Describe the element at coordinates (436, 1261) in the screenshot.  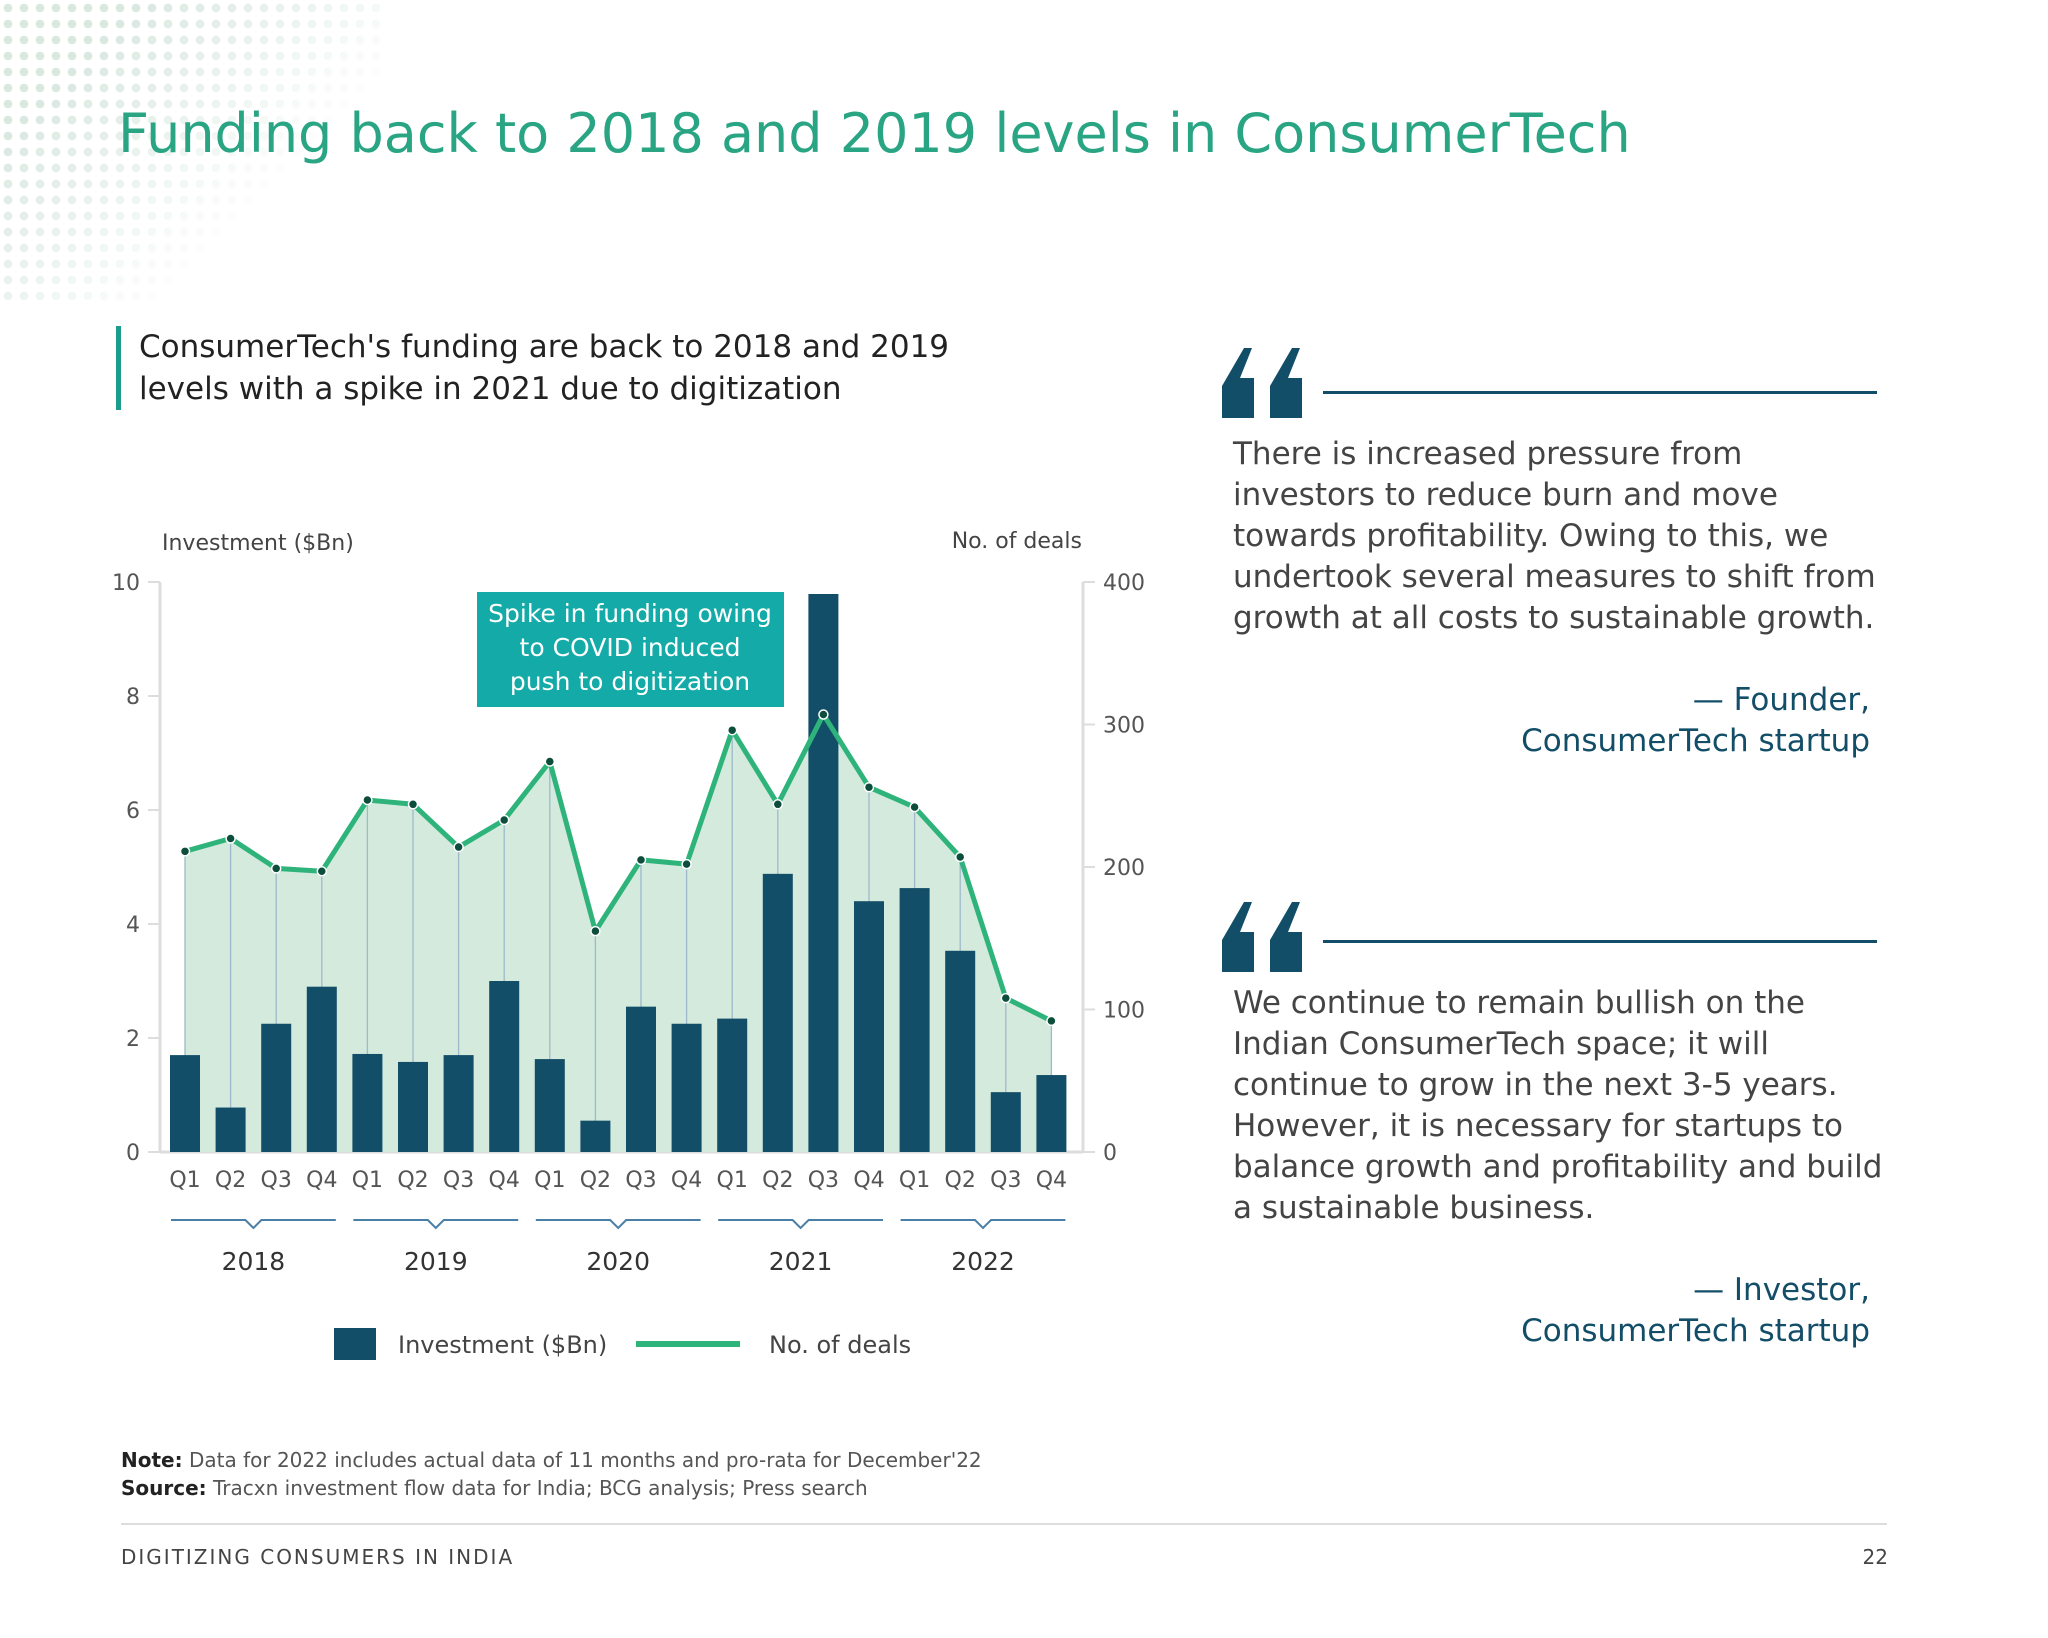
I see `year-label: 2019` at that location.